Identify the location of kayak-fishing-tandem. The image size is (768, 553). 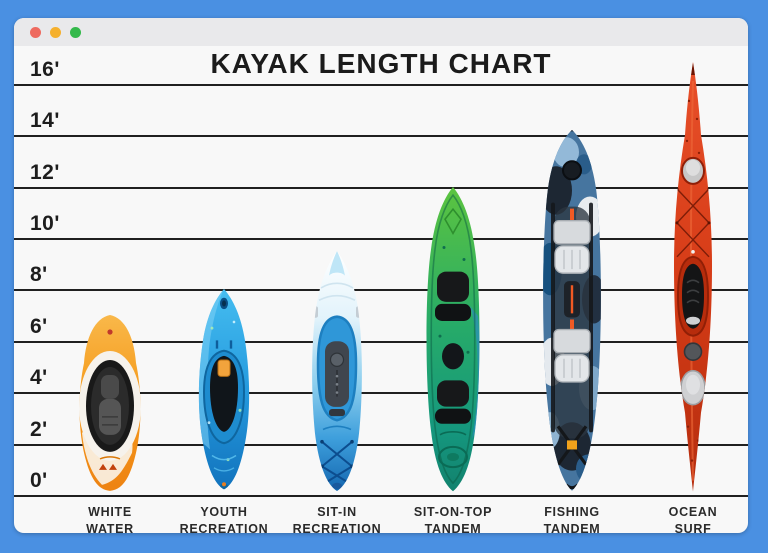
(572, 310).